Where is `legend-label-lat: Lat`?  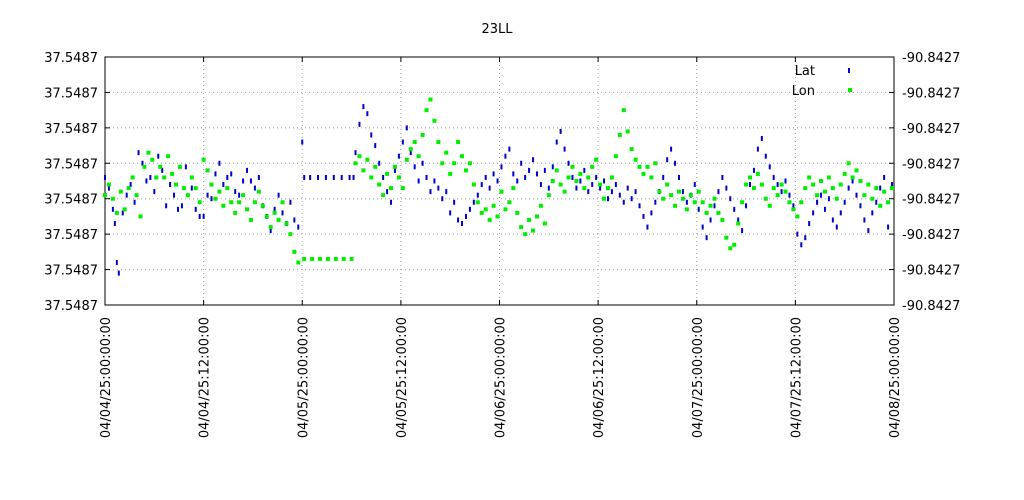
legend-label-lat: Lat is located at coordinates (805, 71).